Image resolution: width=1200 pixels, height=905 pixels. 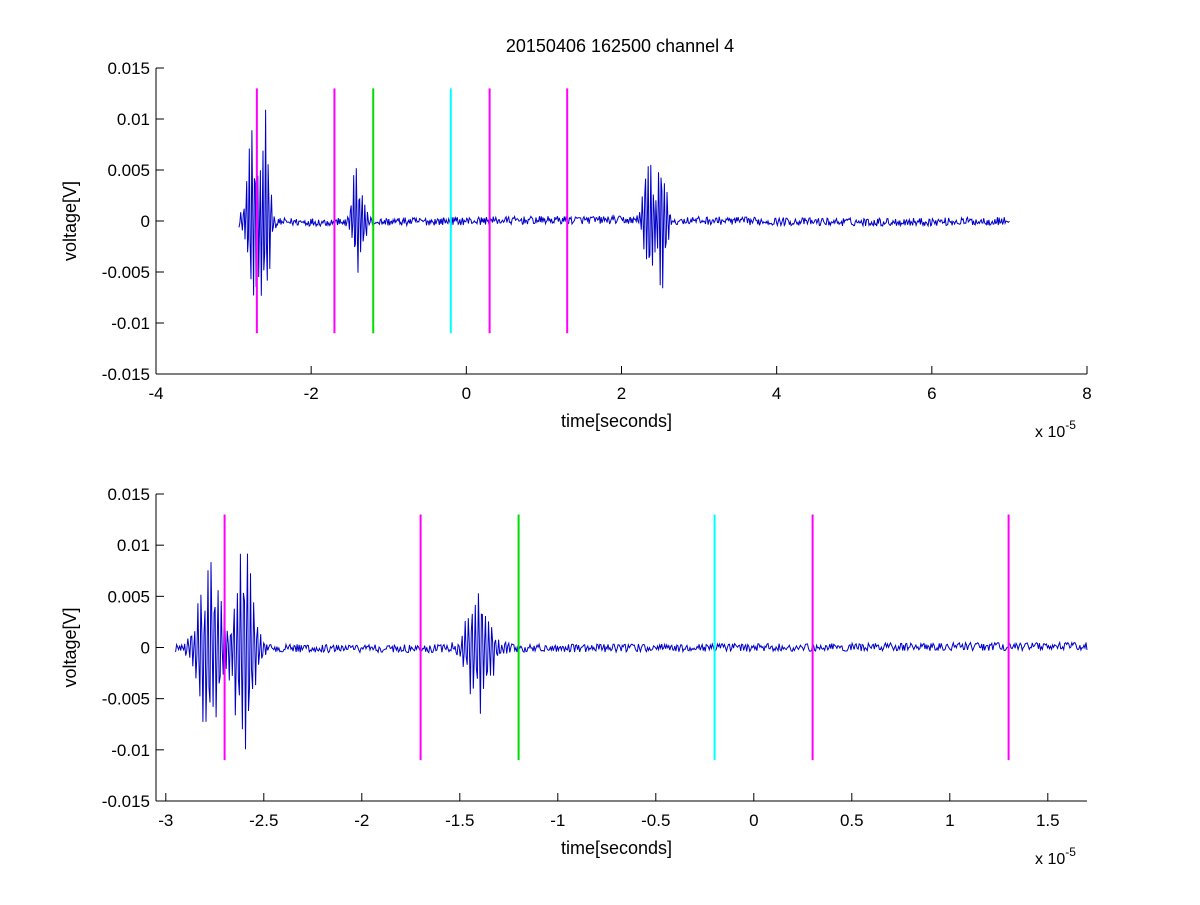 I want to click on x-tick-label: -3, so click(x=165, y=820).